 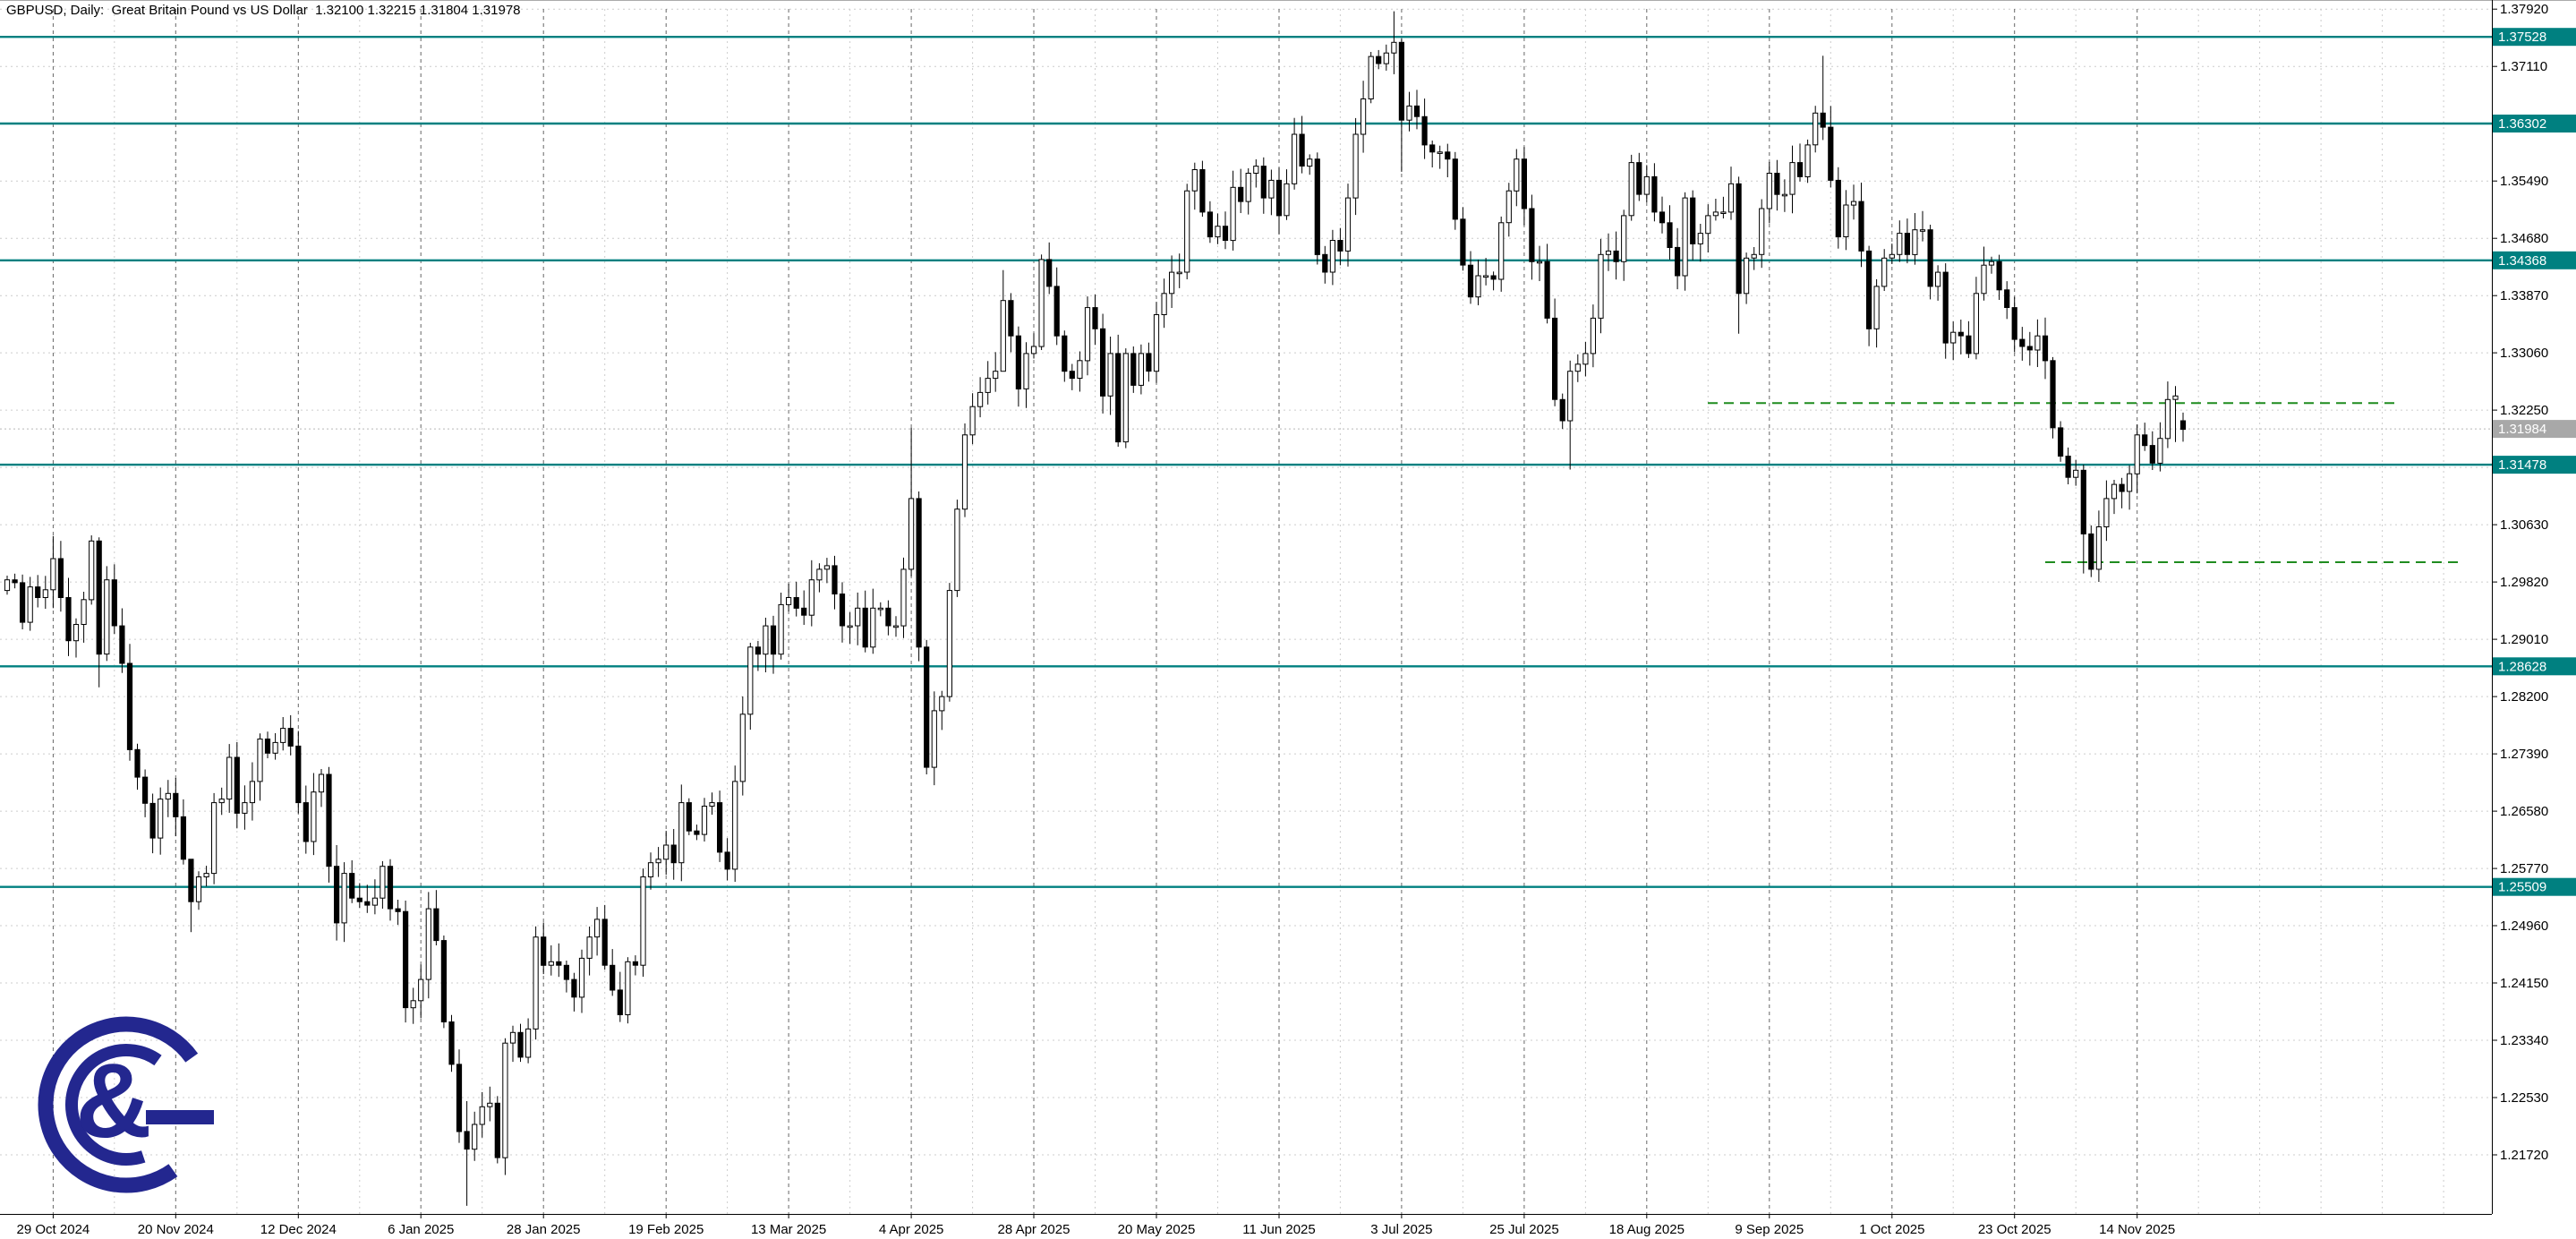 I want to click on level-price-badge: 1.28628, so click(x=2534, y=666).